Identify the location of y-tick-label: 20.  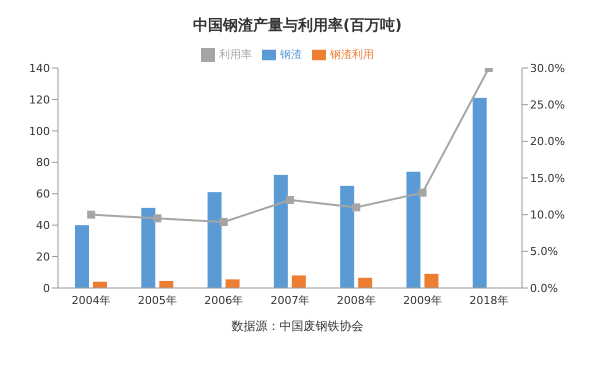
(43, 257).